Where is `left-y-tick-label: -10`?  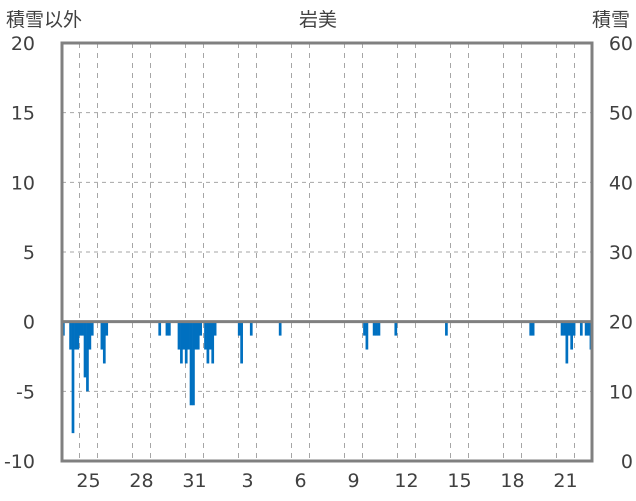
left-y-tick-label: -10 is located at coordinates (19, 462).